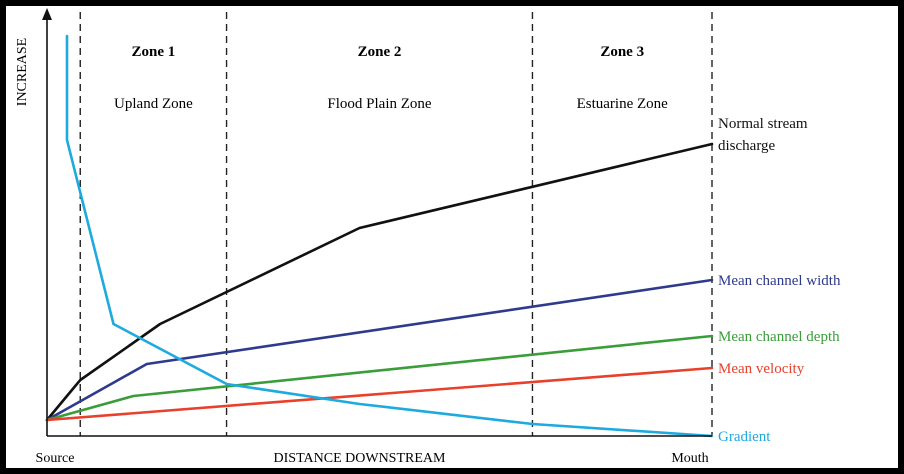 The height and width of the screenshot is (474, 904). I want to click on series-label-mean-channel-depth: Mean channel depth, so click(779, 337).